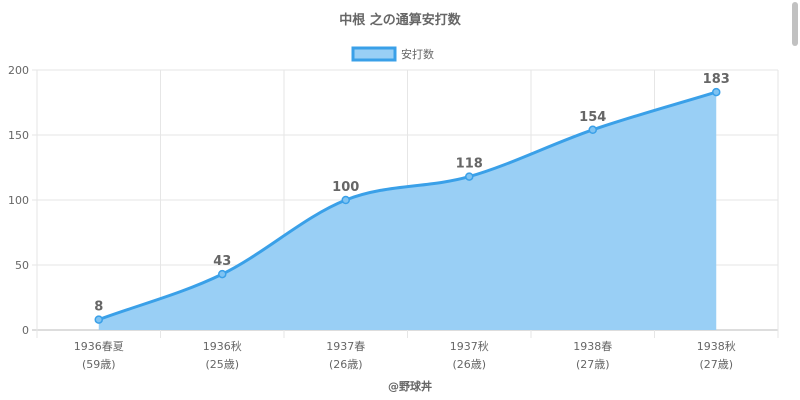 Image resolution: width=800 pixels, height=400 pixels. I want to click on legend: 安打数, so click(392, 54).